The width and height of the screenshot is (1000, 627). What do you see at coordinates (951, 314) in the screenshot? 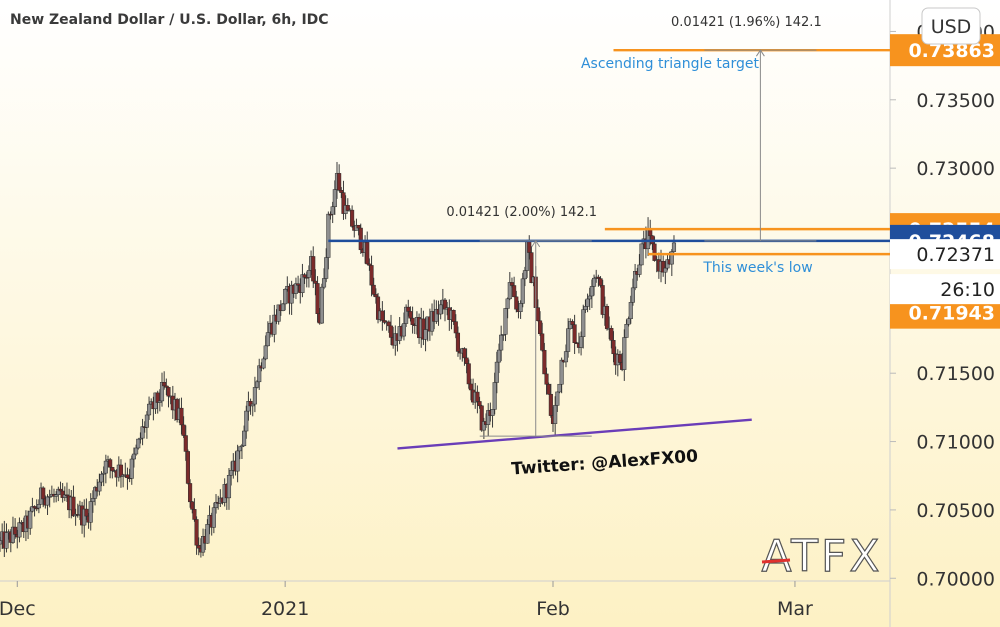
I see `price-label: 0.71943` at bounding box center [951, 314].